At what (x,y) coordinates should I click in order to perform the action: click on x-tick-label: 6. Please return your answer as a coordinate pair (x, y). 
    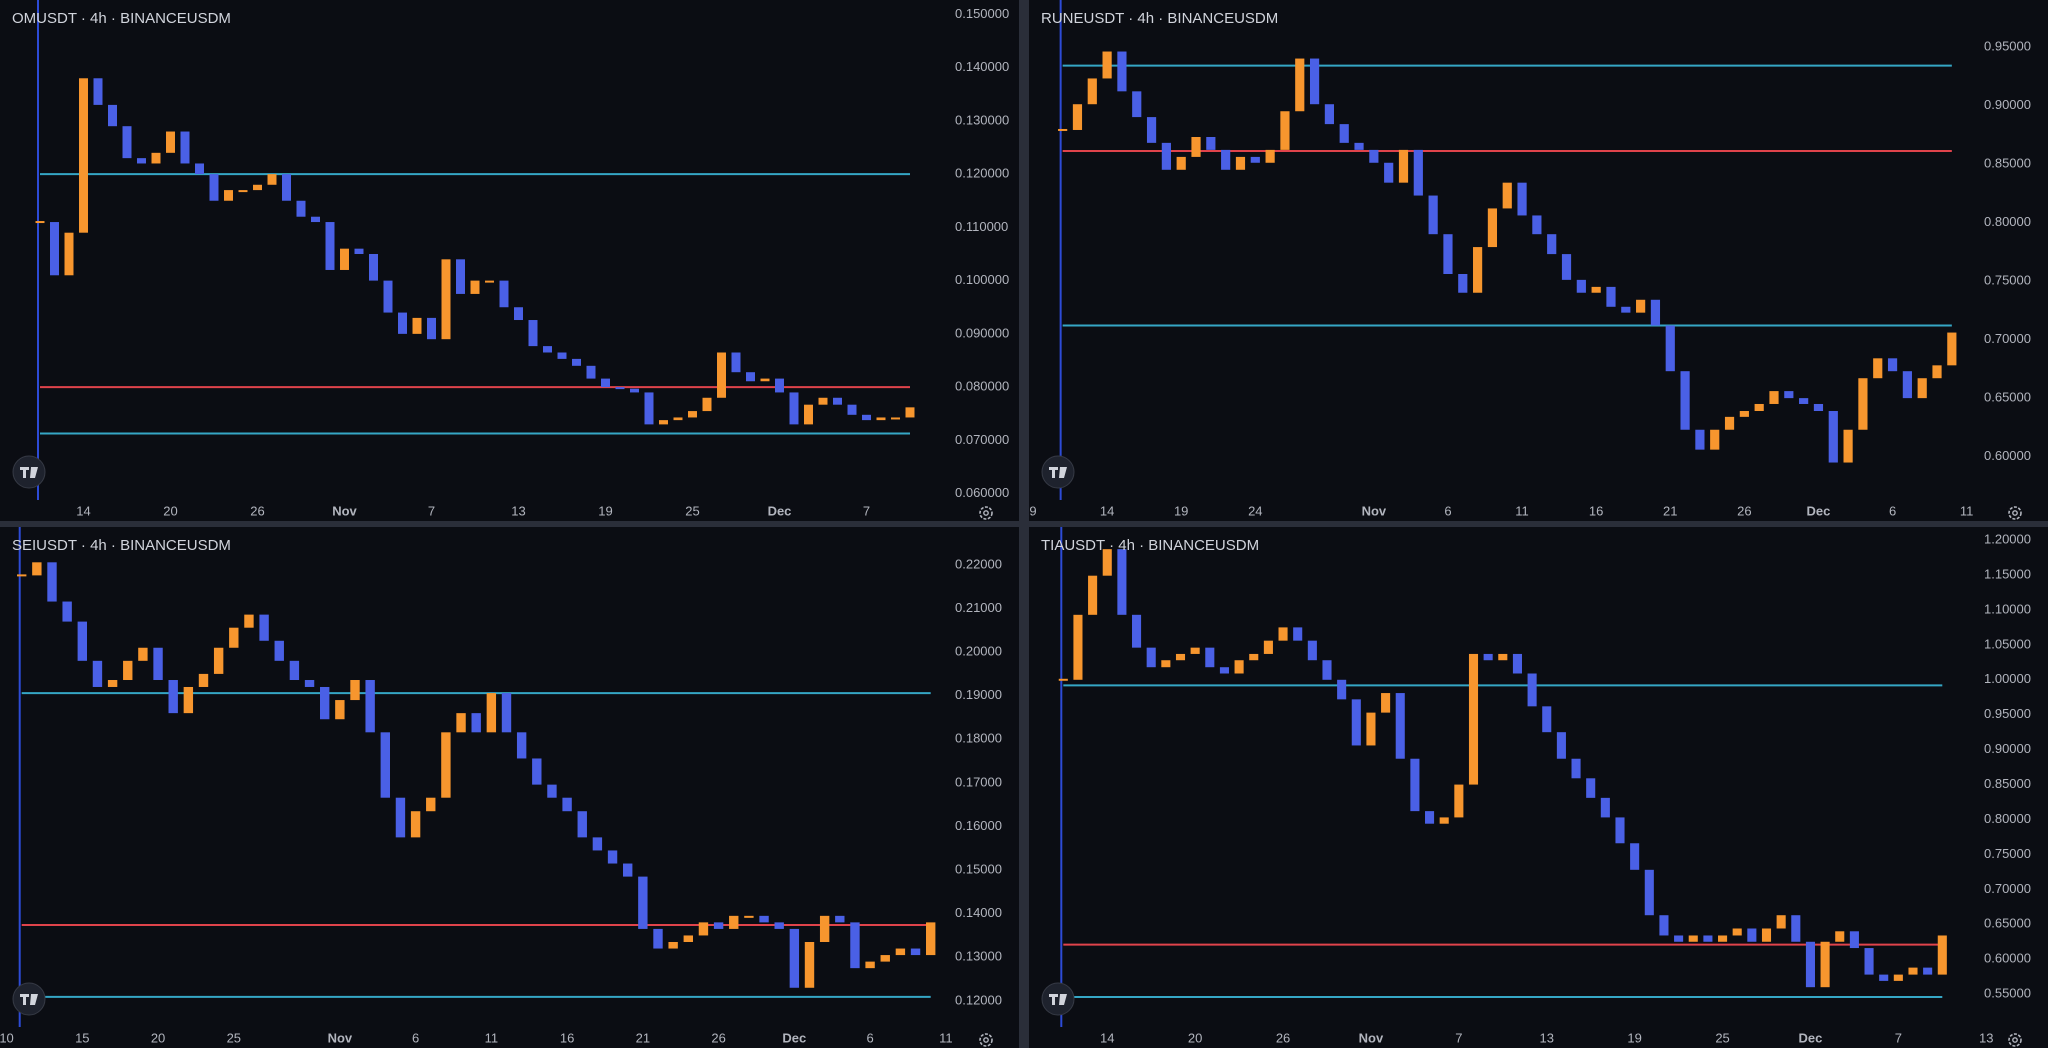
    Looking at the image, I should click on (1892, 510).